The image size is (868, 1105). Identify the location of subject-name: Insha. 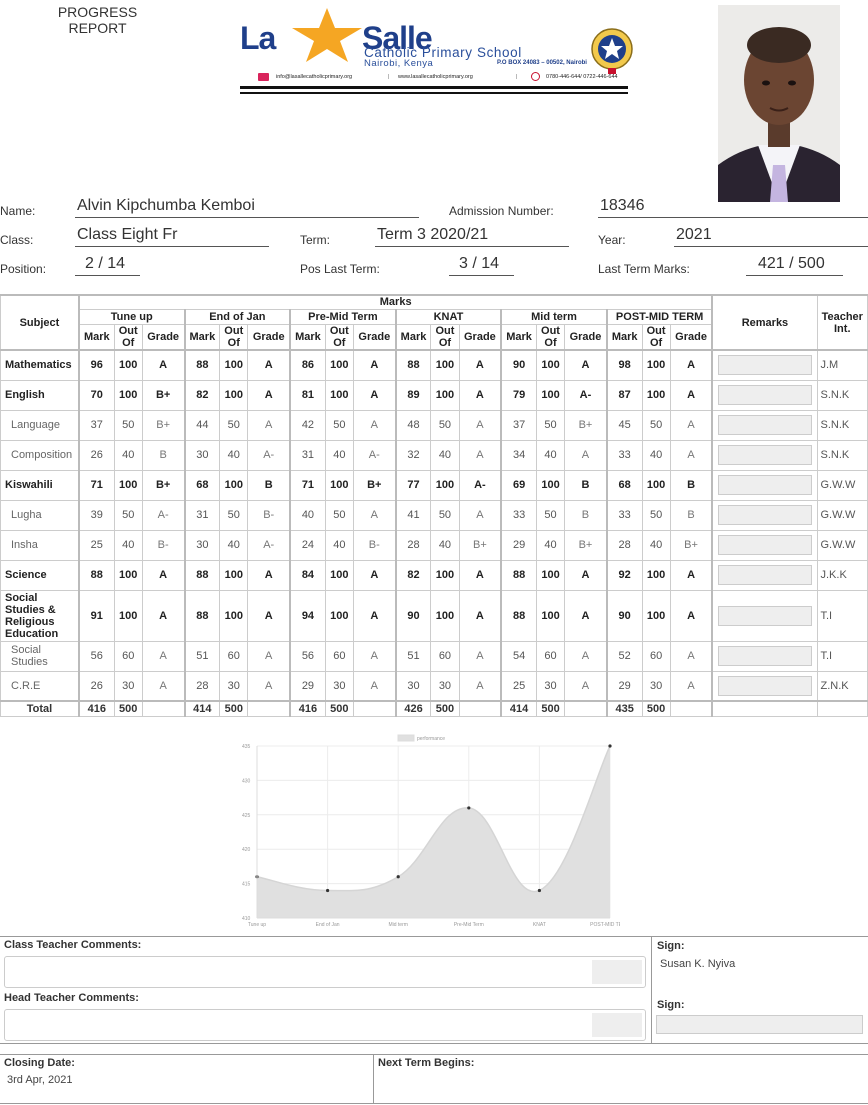
(40, 545).